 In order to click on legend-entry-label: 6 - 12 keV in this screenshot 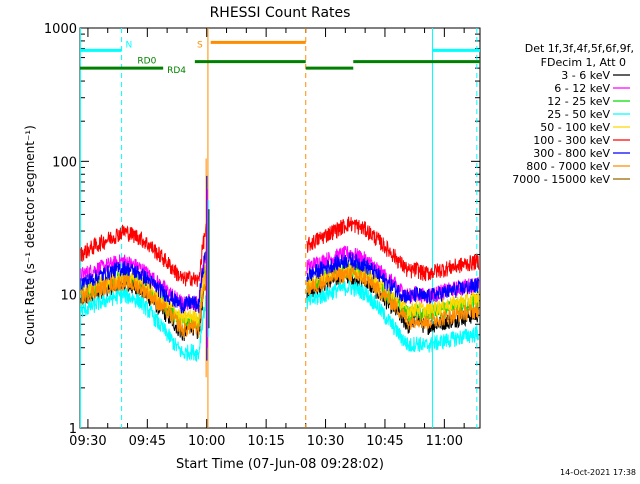, I will do `click(582, 88)`.